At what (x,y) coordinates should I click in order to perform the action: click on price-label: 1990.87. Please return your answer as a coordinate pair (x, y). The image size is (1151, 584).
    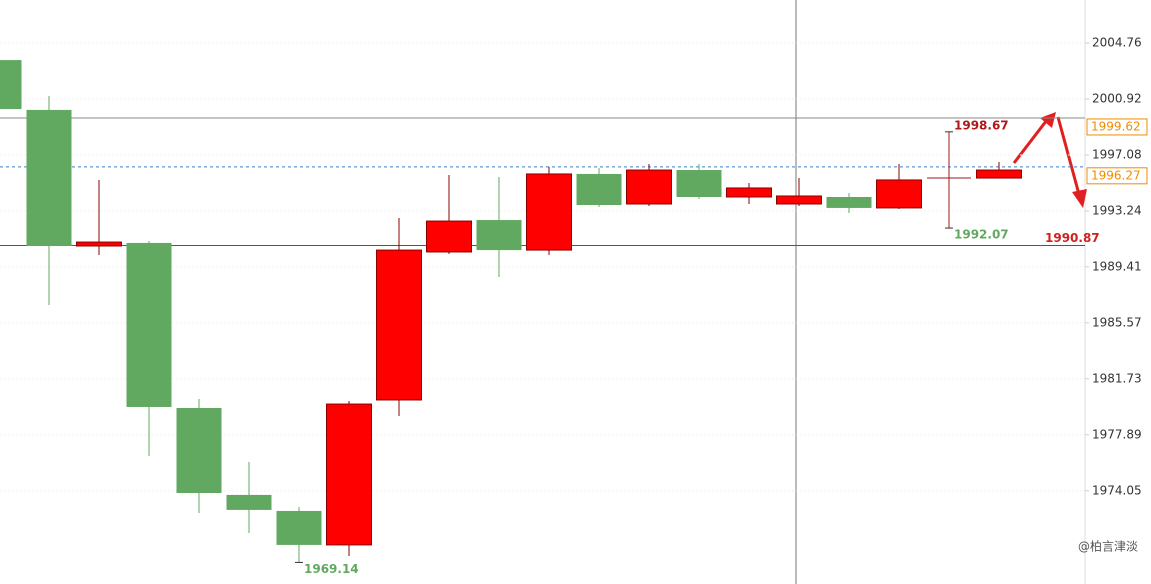
    Looking at the image, I should click on (1072, 238).